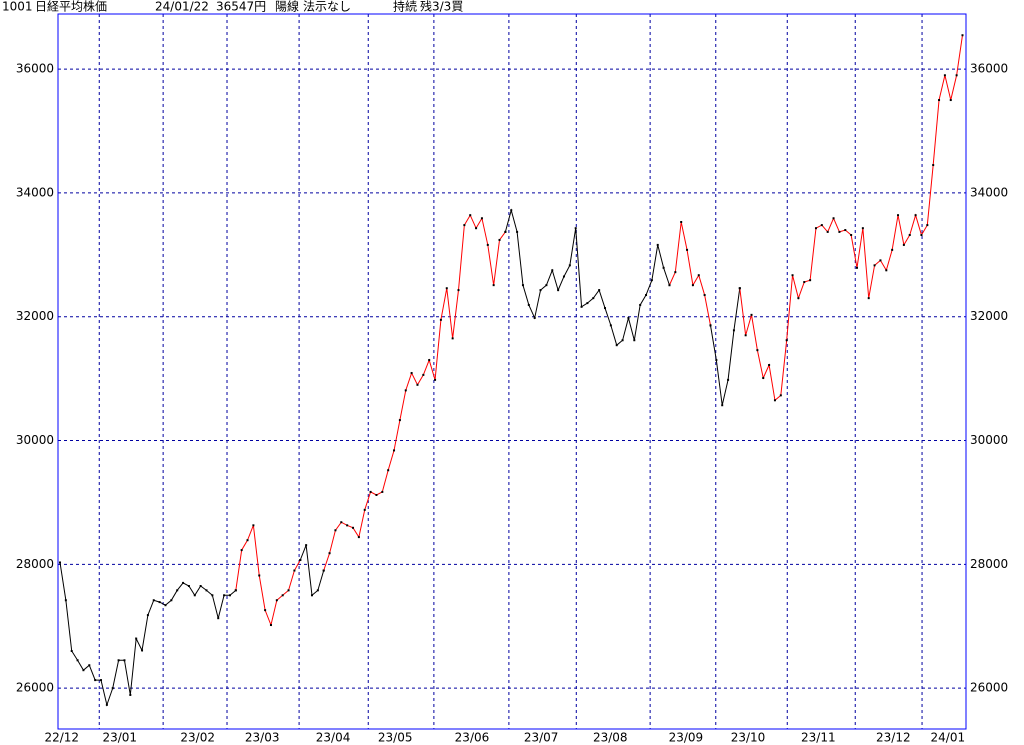 This screenshot has height=745, width=1024. Describe the element at coordinates (686, 738) in the screenshot. I see `x-tick-label: 23/09` at that location.